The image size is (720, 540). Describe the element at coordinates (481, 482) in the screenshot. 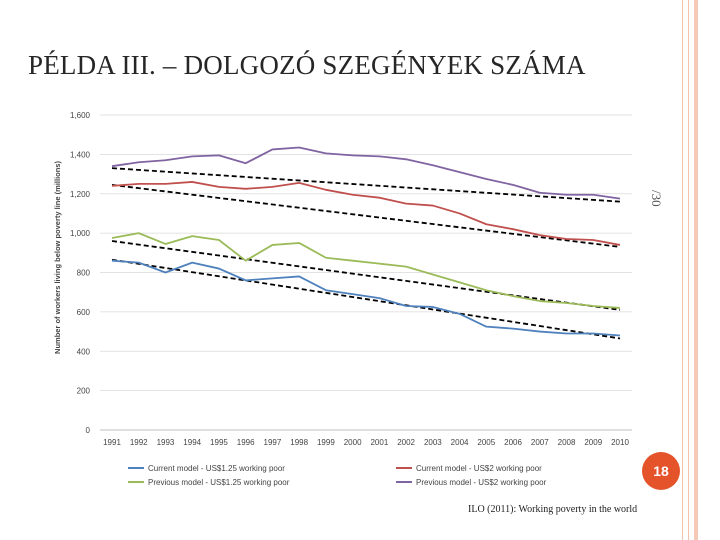

I see `legend-label: Previous model - US$2 working poor` at that location.